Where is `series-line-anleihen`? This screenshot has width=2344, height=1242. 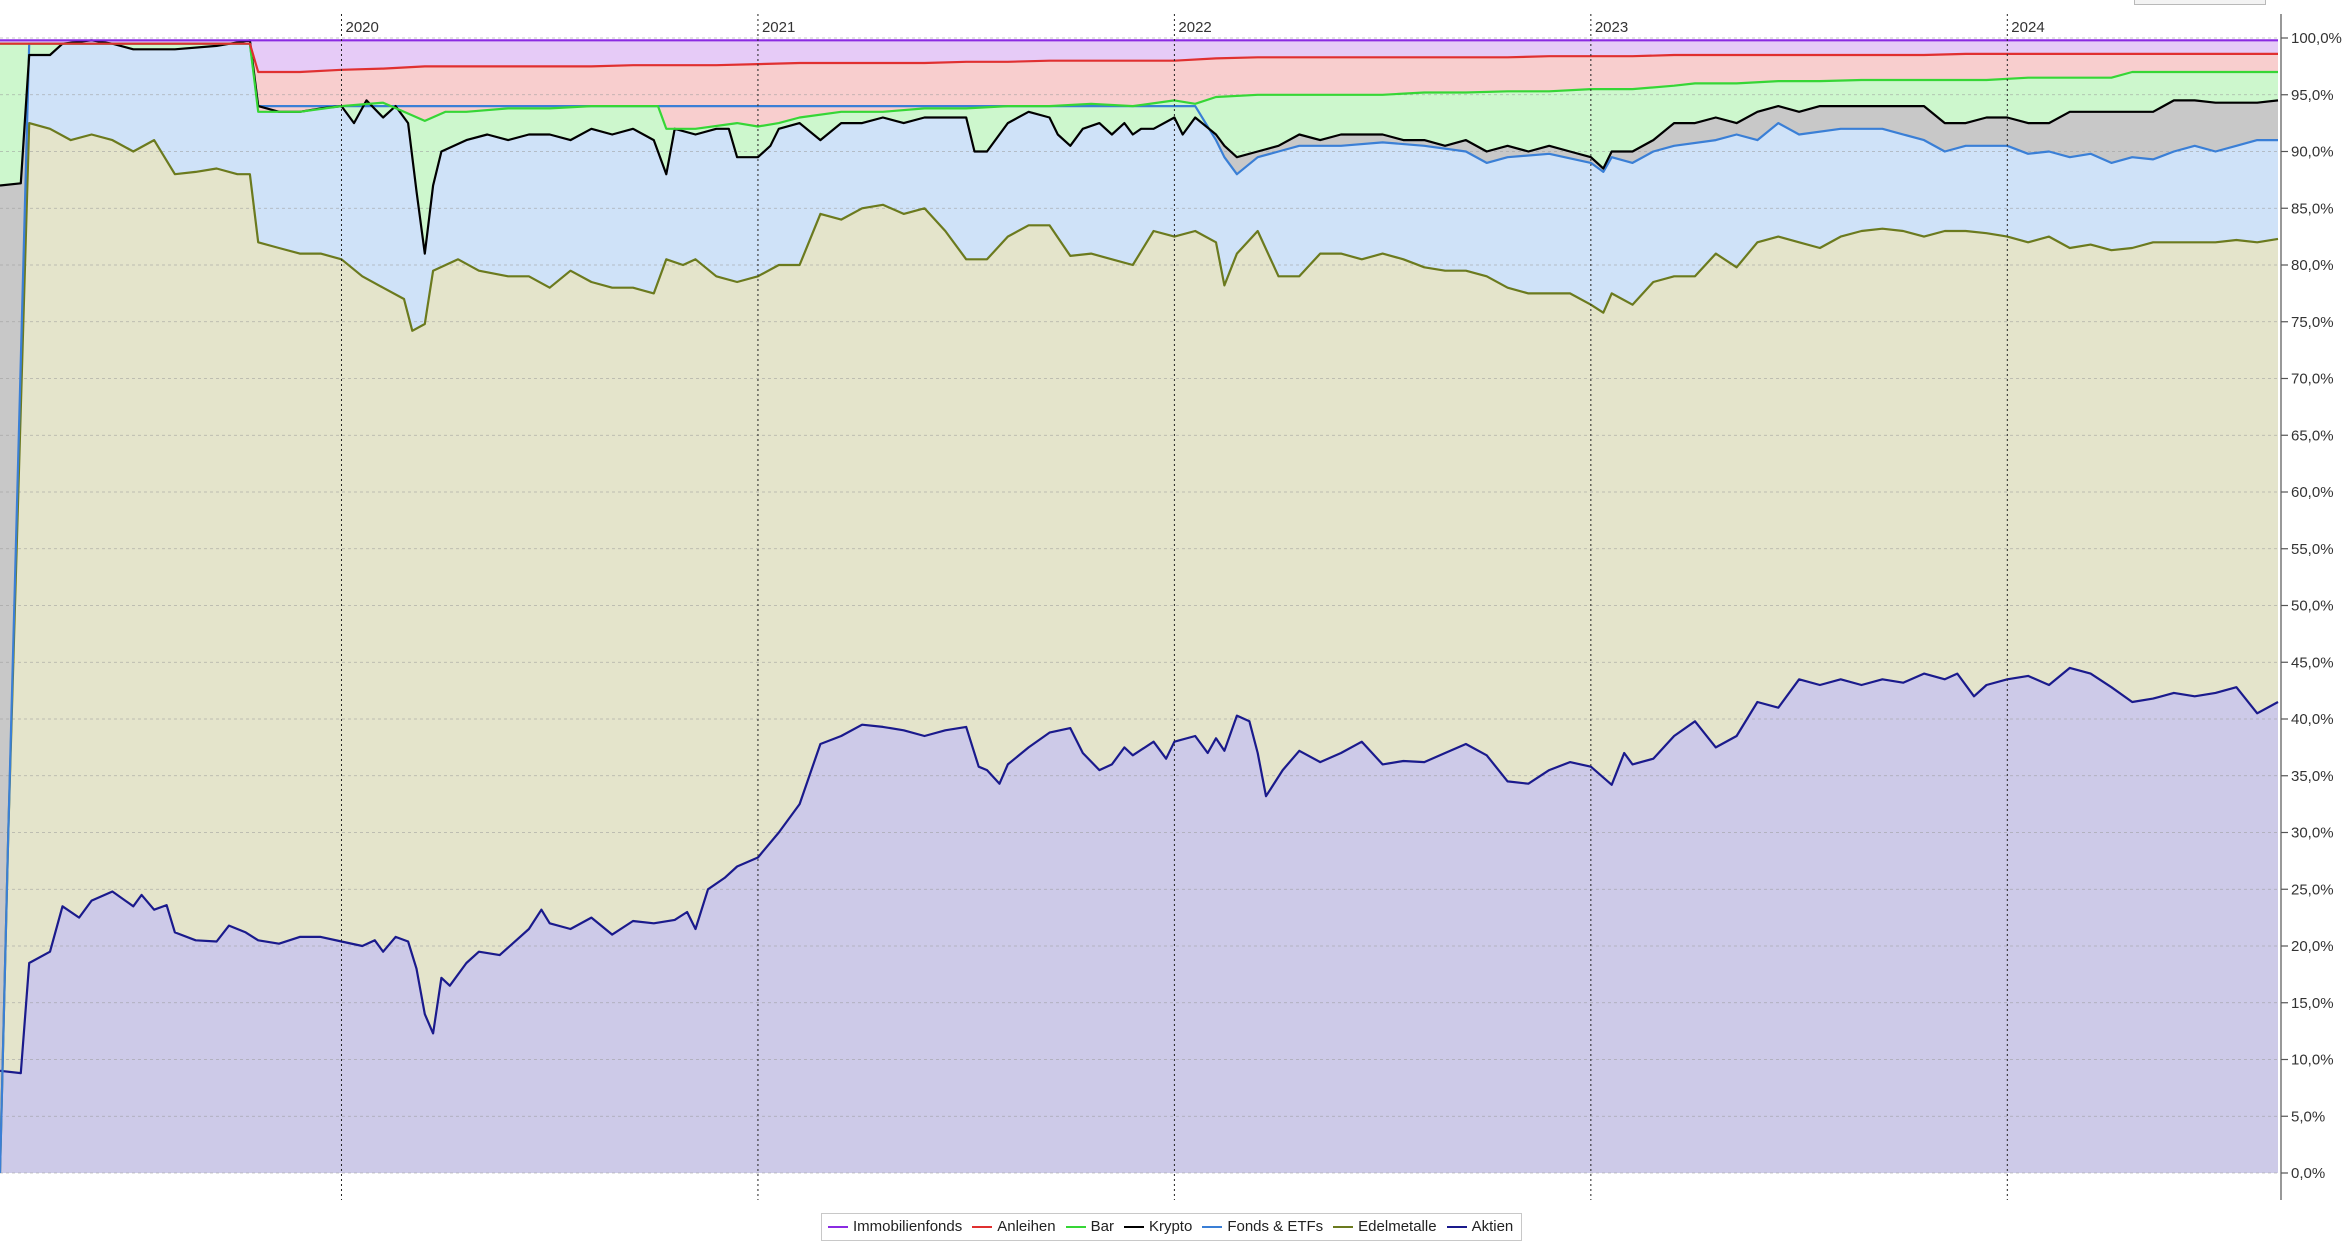 series-line-anleihen is located at coordinates (1139, 58).